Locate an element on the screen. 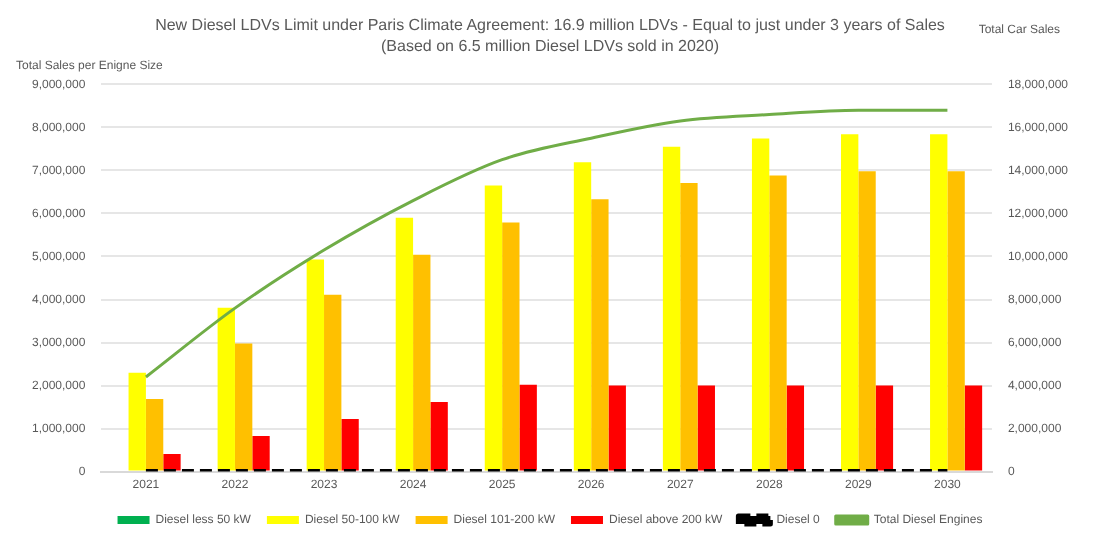  chart-title: New Diesel LDVs Limit under Paris Climate Agreement: 16.9 million LDVs - Equal to just under 3 years of Sales is located at coordinates (550, 25).